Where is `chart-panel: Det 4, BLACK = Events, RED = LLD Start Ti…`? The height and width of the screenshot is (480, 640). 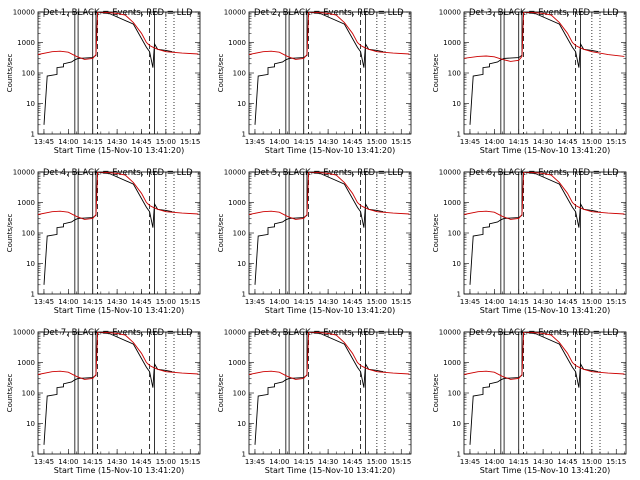 chart-panel: Det 4, BLACK = Events, RED = LLD Start Ti… is located at coordinates (103, 241).